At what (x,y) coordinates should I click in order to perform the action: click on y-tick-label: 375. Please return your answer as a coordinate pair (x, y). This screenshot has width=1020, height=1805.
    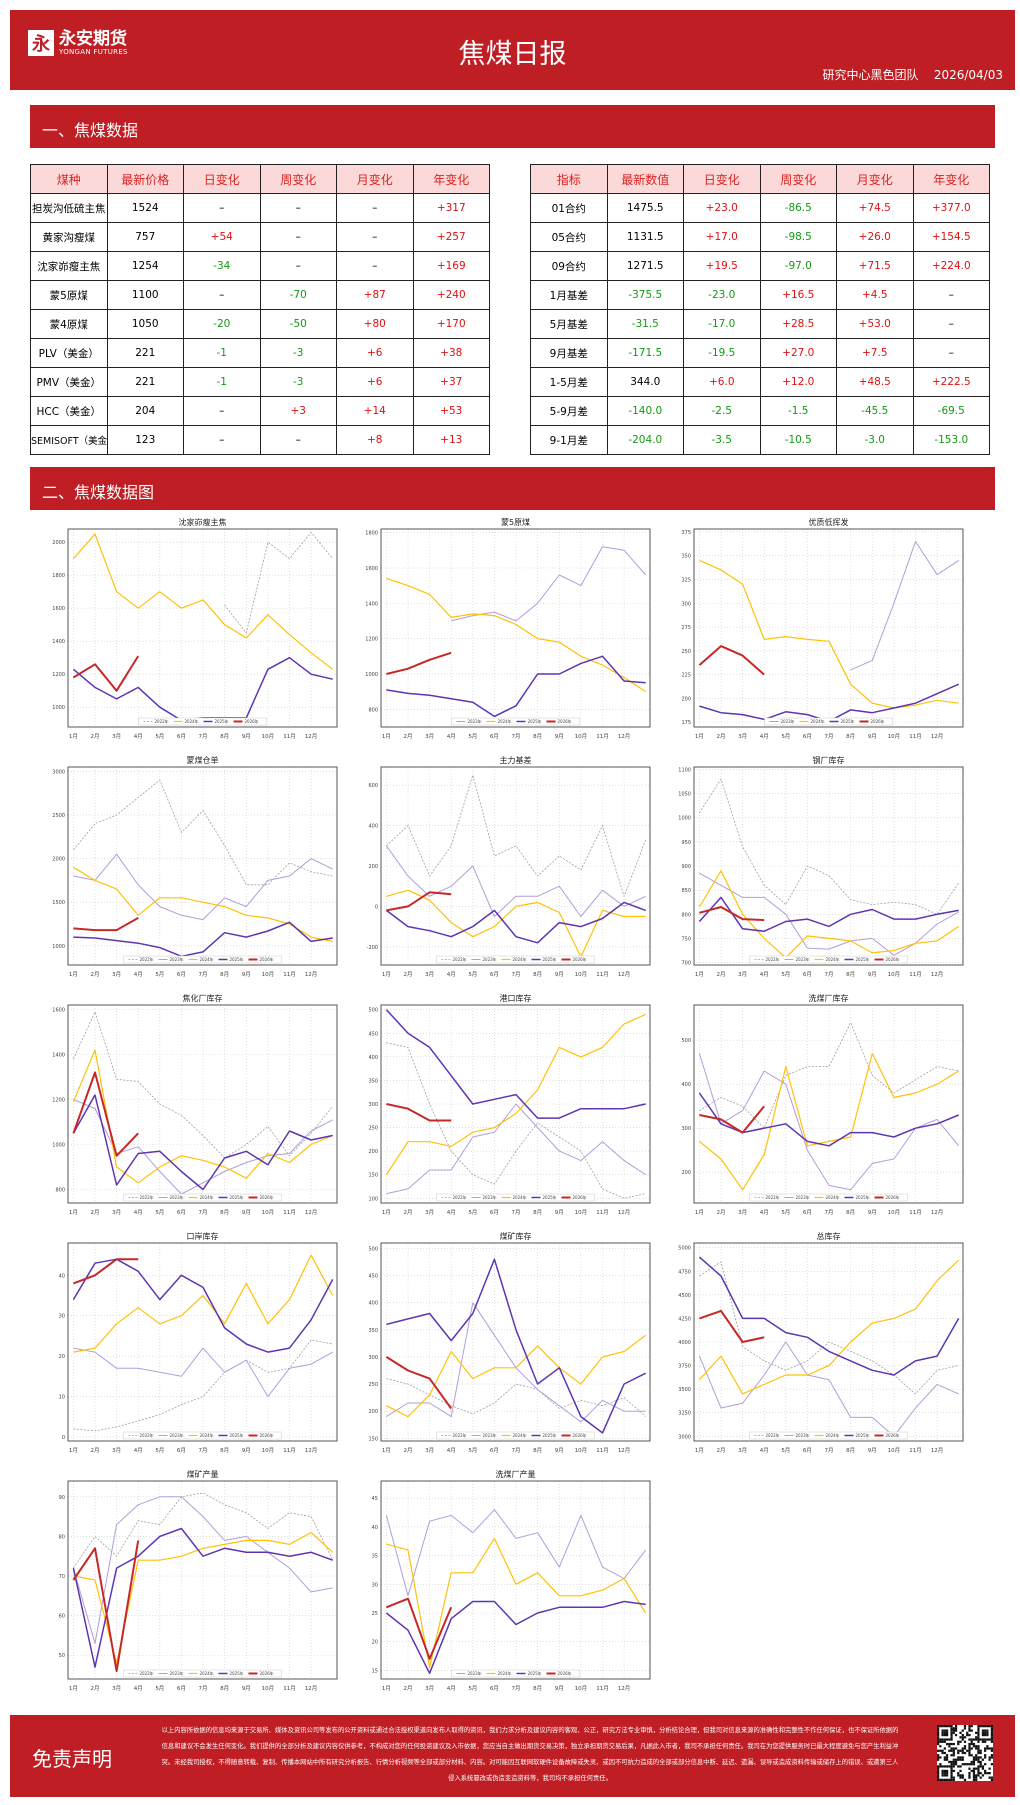
    Looking at the image, I should click on (686, 533).